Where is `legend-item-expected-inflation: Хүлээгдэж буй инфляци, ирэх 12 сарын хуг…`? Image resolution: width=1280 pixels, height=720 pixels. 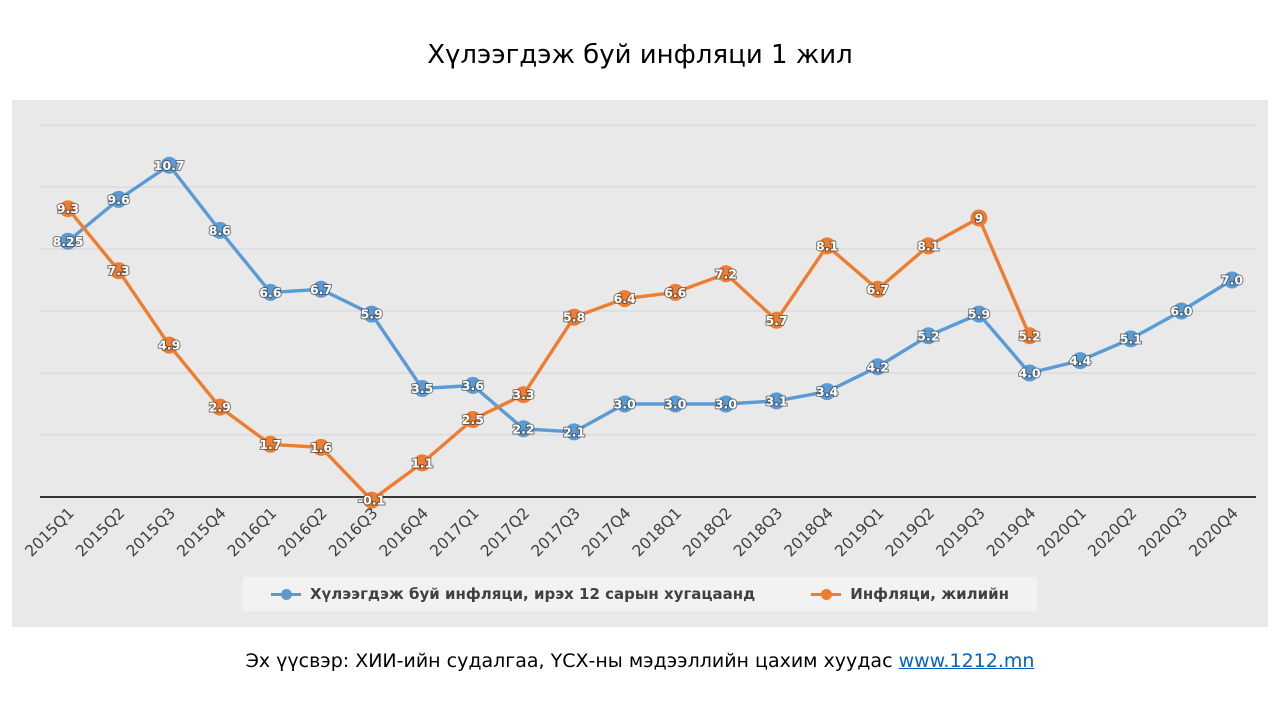 legend-item-expected-inflation: Хүлээгдэж буй инфляци, ирэх 12 сарын хуг… is located at coordinates (513, 594).